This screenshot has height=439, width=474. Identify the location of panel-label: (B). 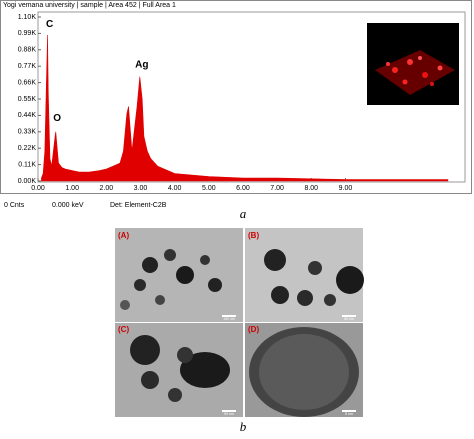
(253, 235).